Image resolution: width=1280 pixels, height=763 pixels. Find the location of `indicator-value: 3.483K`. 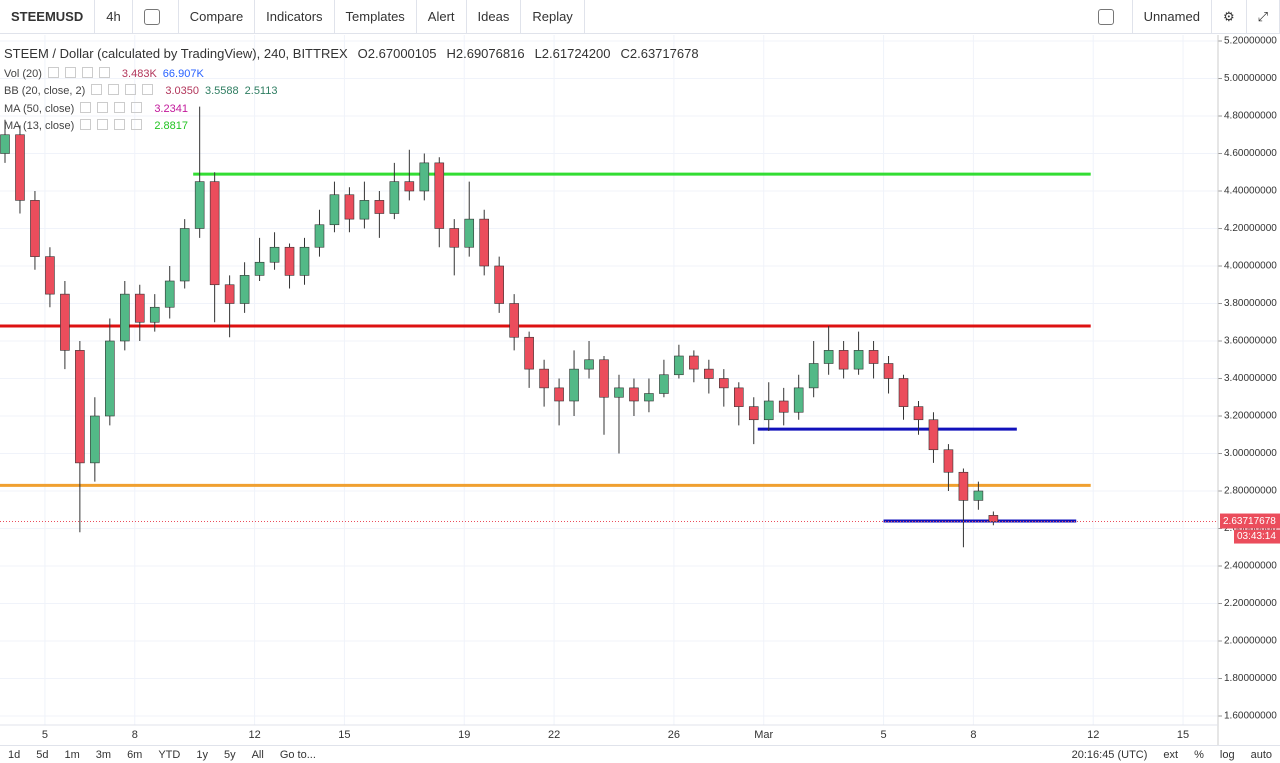

indicator-value: 3.483K is located at coordinates (139, 73).